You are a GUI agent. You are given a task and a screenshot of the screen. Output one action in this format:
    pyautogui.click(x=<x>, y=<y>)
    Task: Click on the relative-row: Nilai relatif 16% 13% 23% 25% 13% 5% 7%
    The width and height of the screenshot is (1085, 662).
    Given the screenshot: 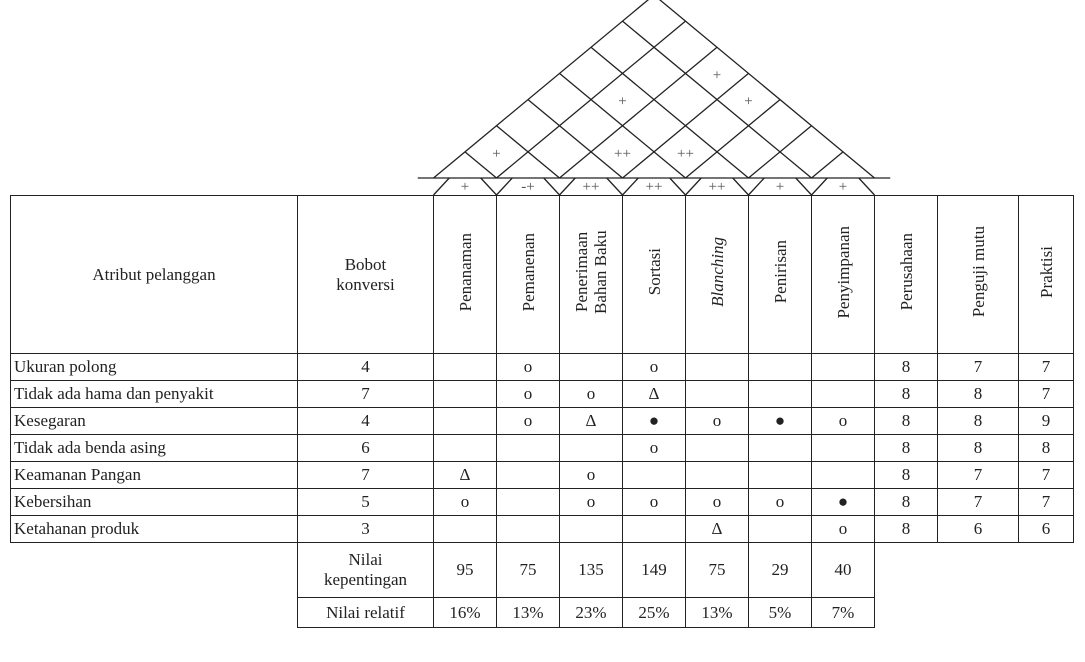 What is the action you would take?
    pyautogui.click(x=542, y=612)
    